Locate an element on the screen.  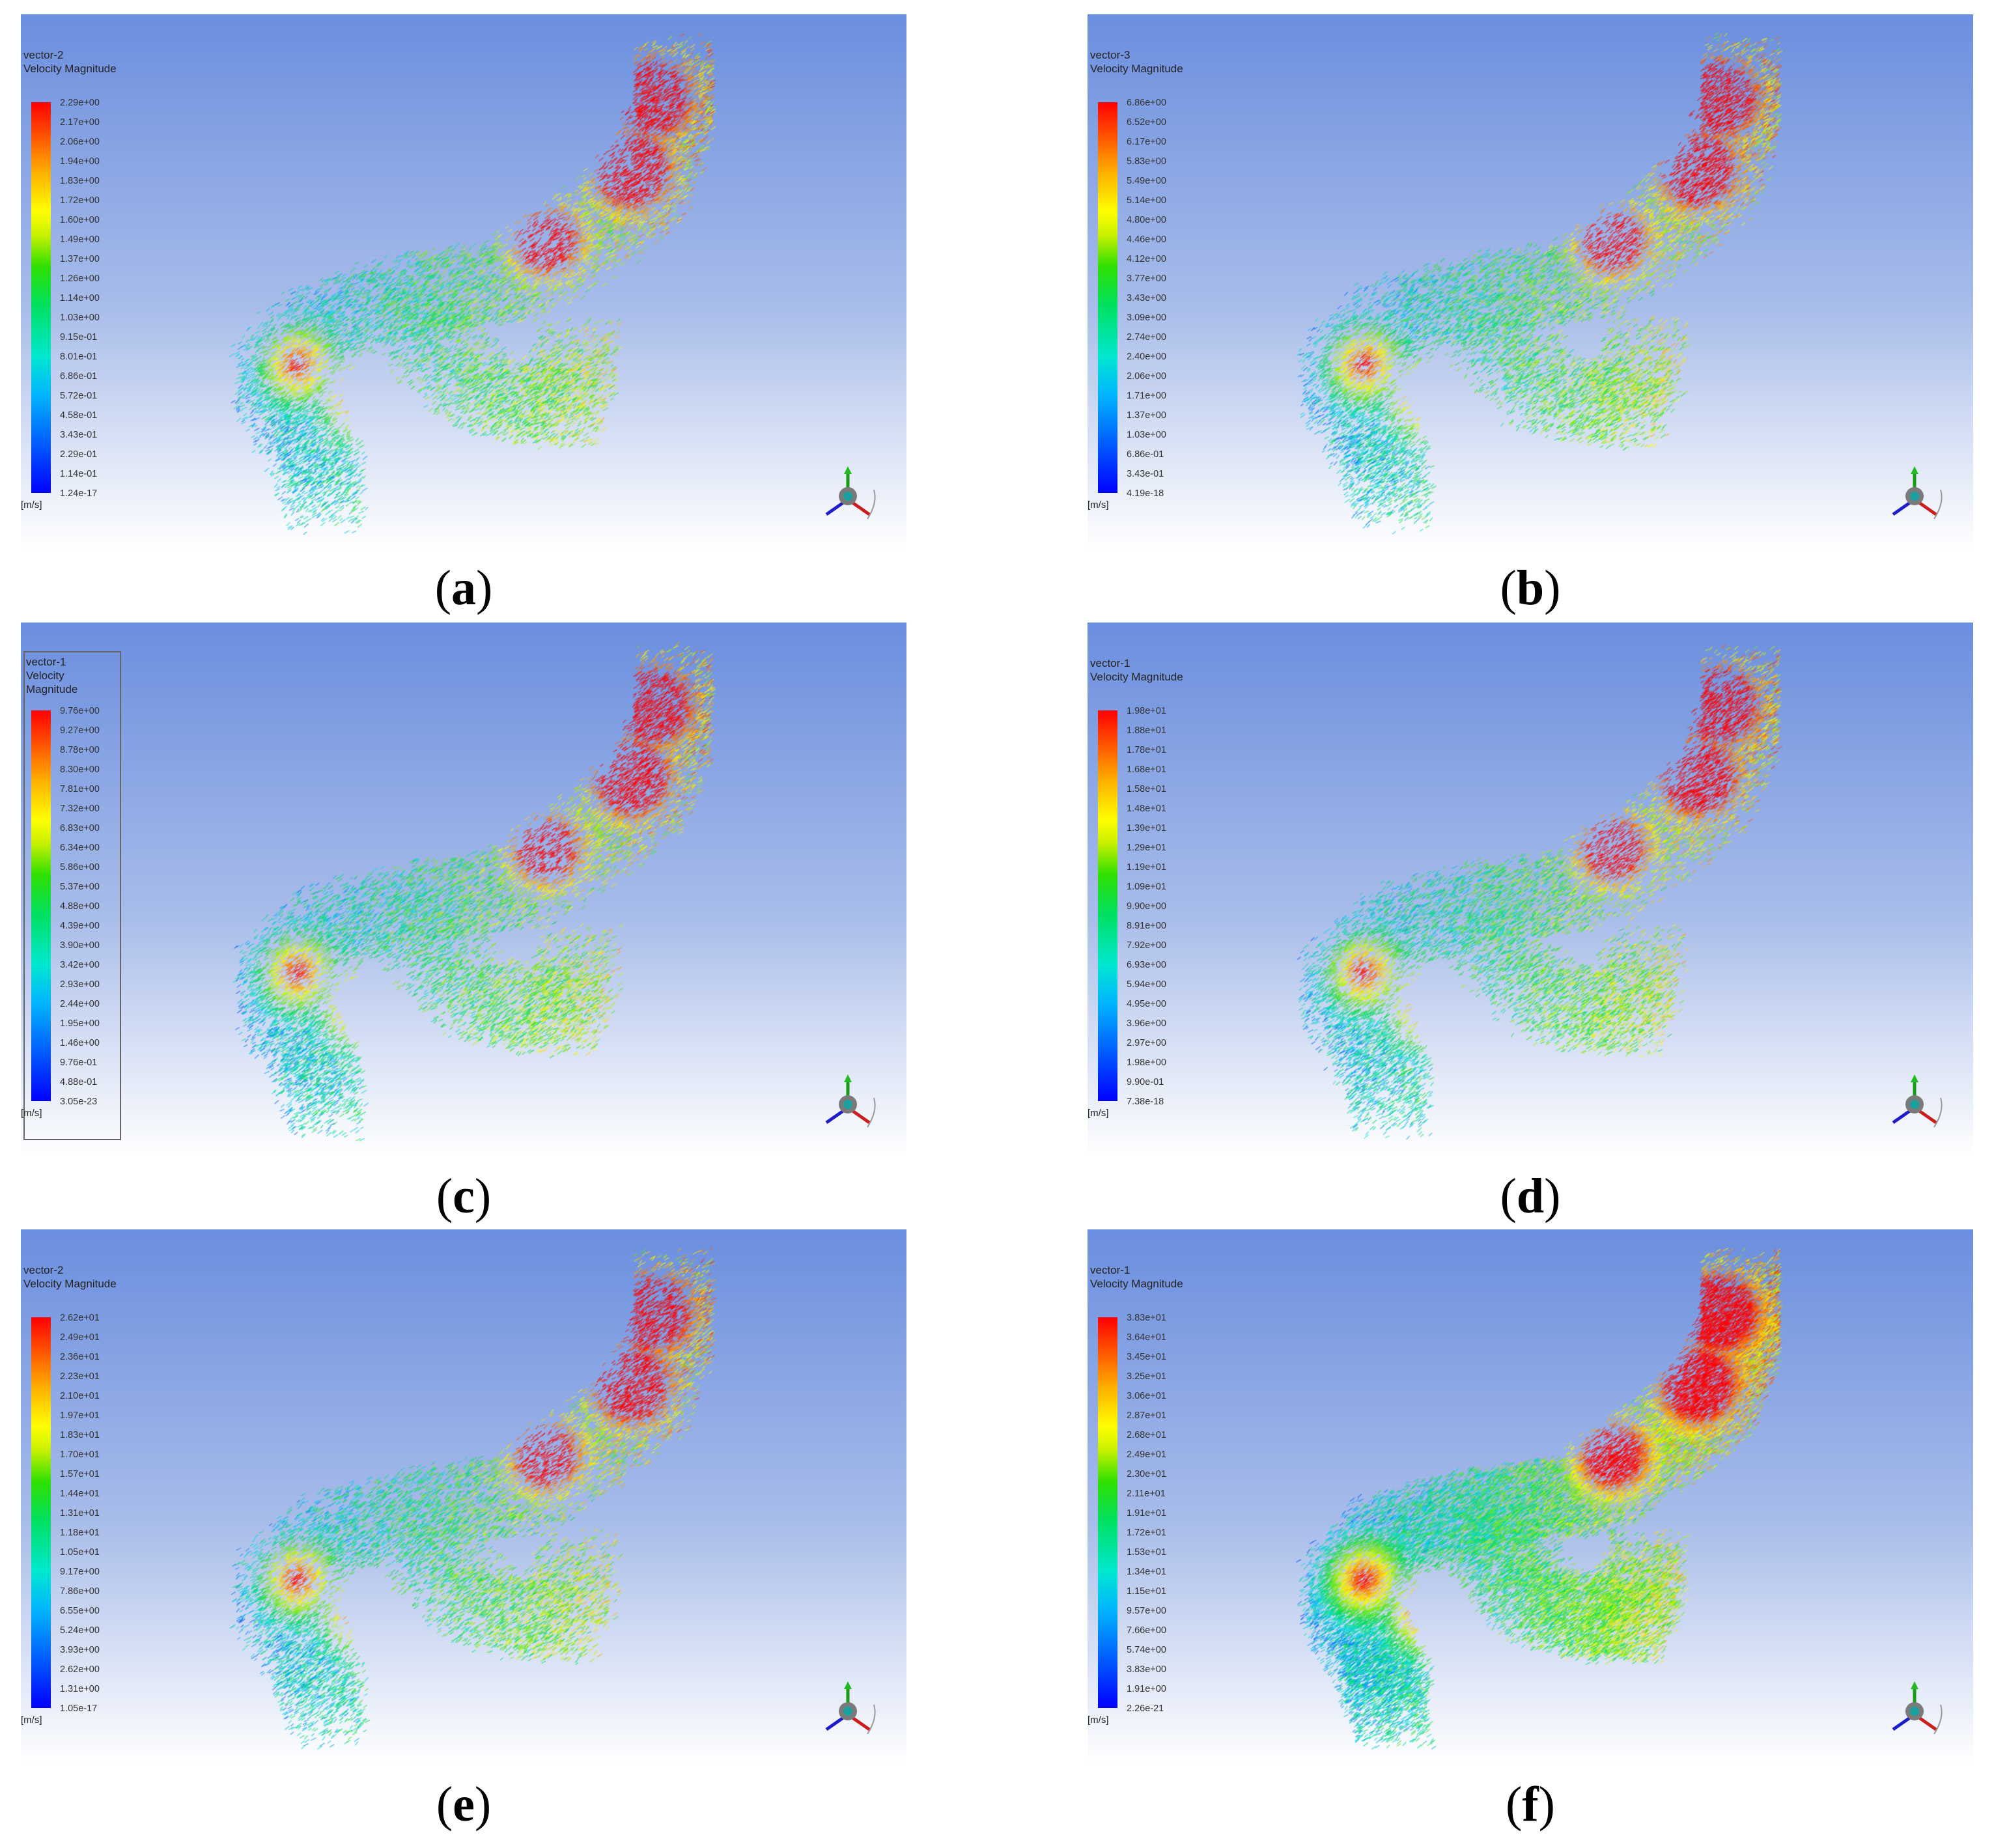
legend-tick-label: 4.88e-01 is located at coordinates (79, 1082).